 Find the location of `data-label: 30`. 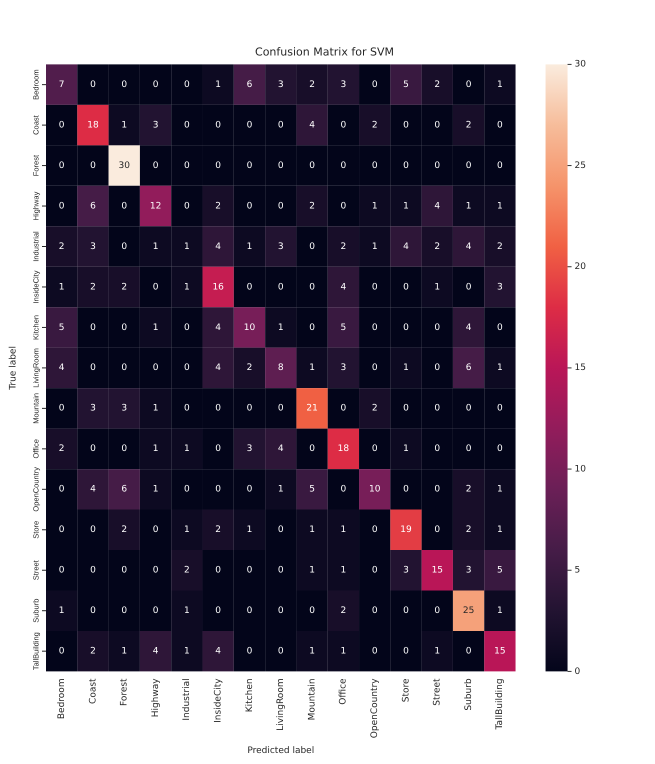

data-label: 30 is located at coordinates (124, 165).